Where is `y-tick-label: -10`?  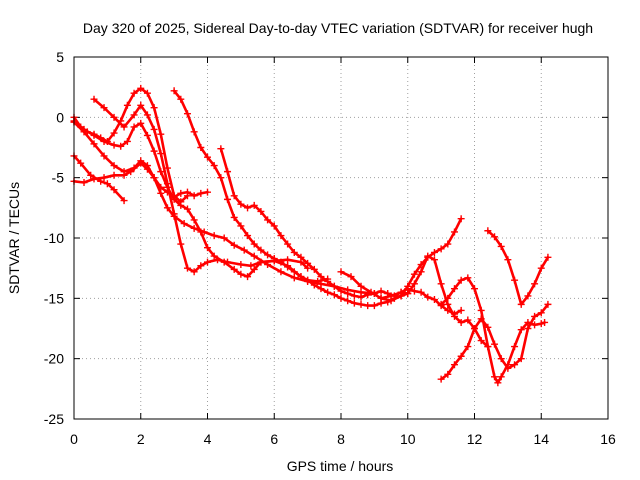
y-tick-label: -10 is located at coordinates (54, 238).